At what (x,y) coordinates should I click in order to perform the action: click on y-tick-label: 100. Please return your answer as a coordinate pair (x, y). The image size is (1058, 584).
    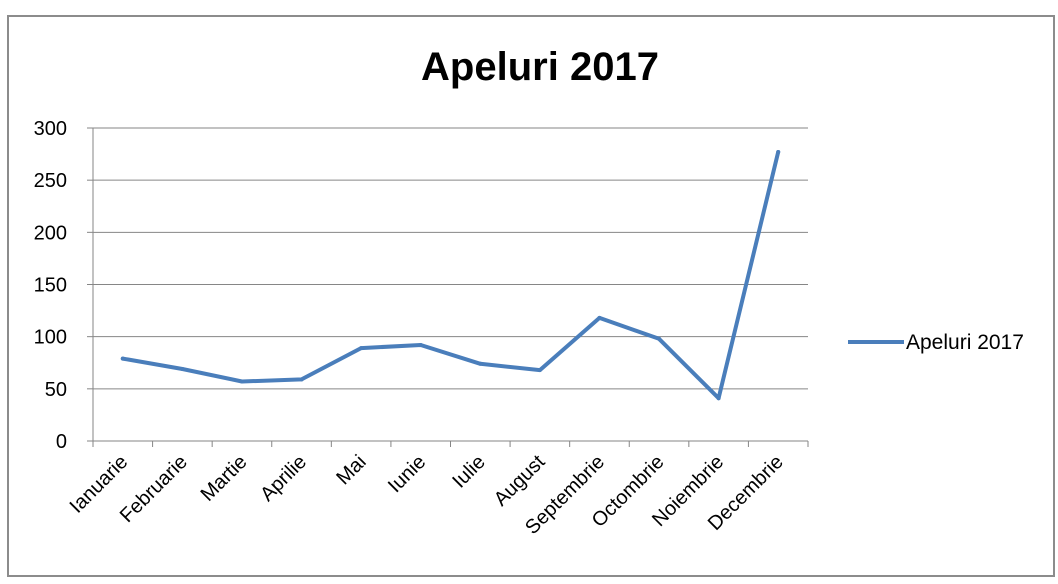
    Looking at the image, I should click on (50, 338).